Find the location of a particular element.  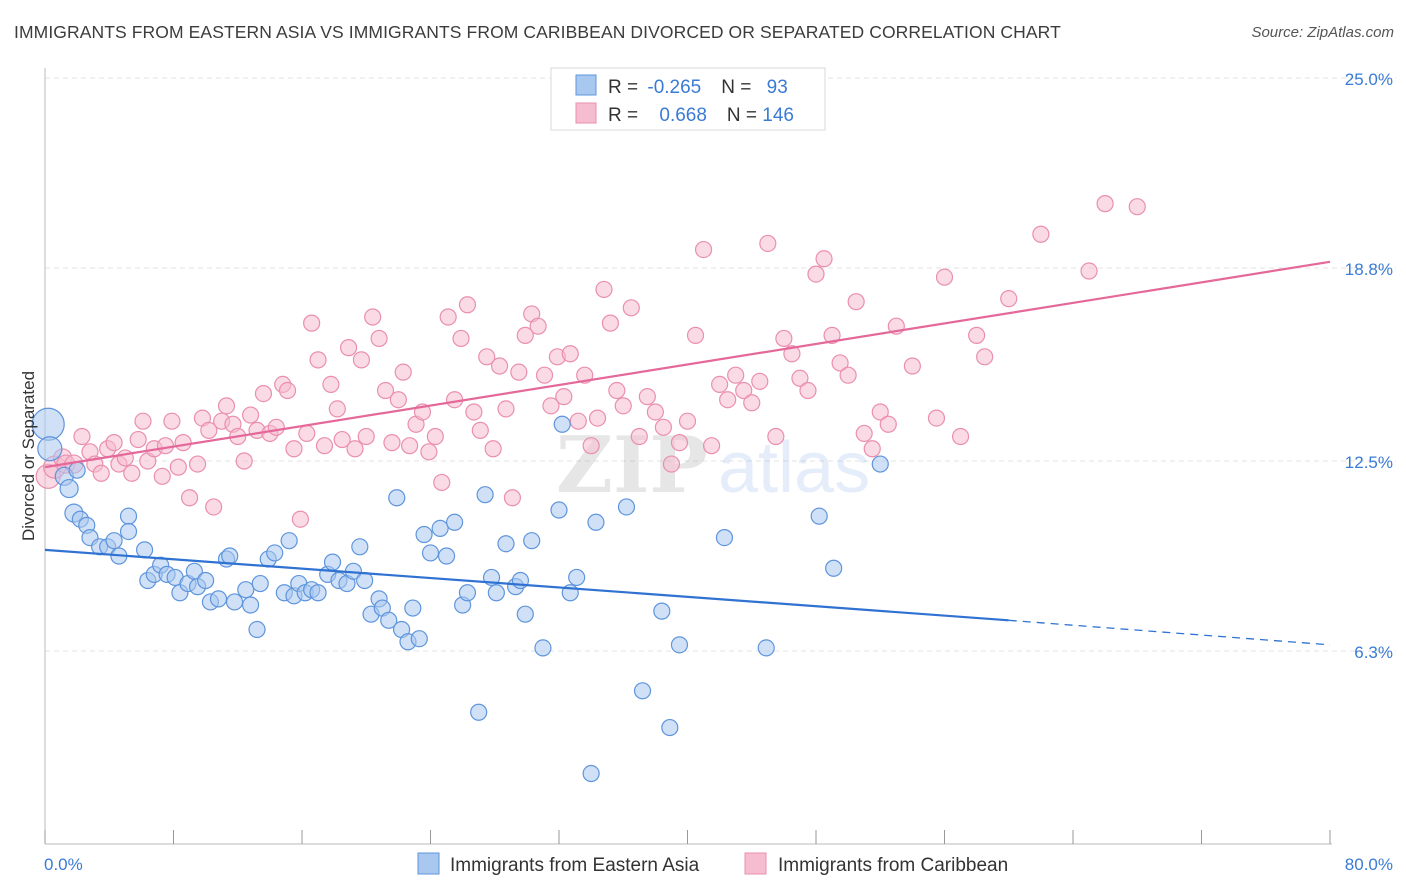

y-tick-label: 25.0% is located at coordinates (1369, 79).